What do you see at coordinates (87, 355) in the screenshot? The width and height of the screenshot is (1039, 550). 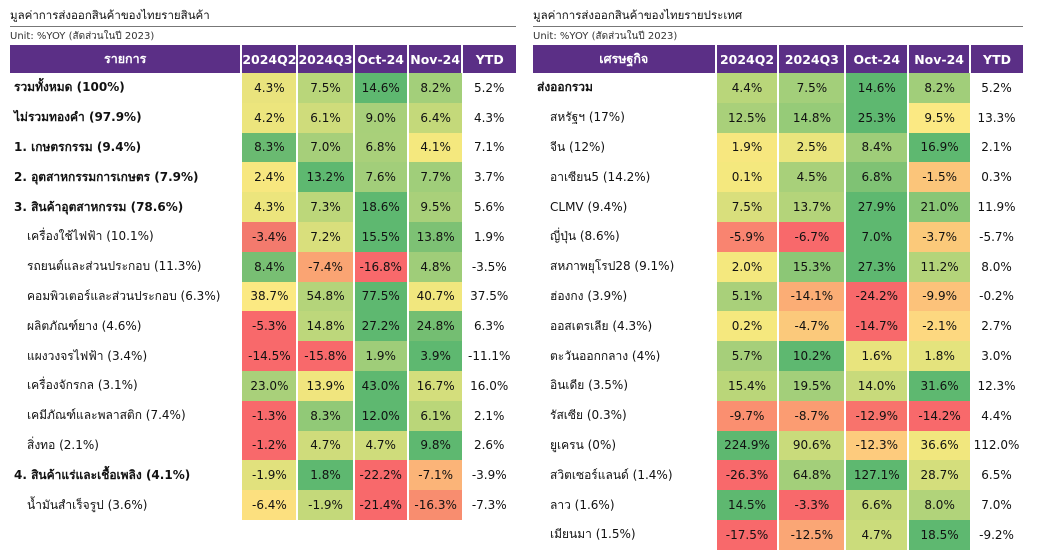 I see `row-label: แผงวงจรไฟฟ้า (3.4%)` at bounding box center [87, 355].